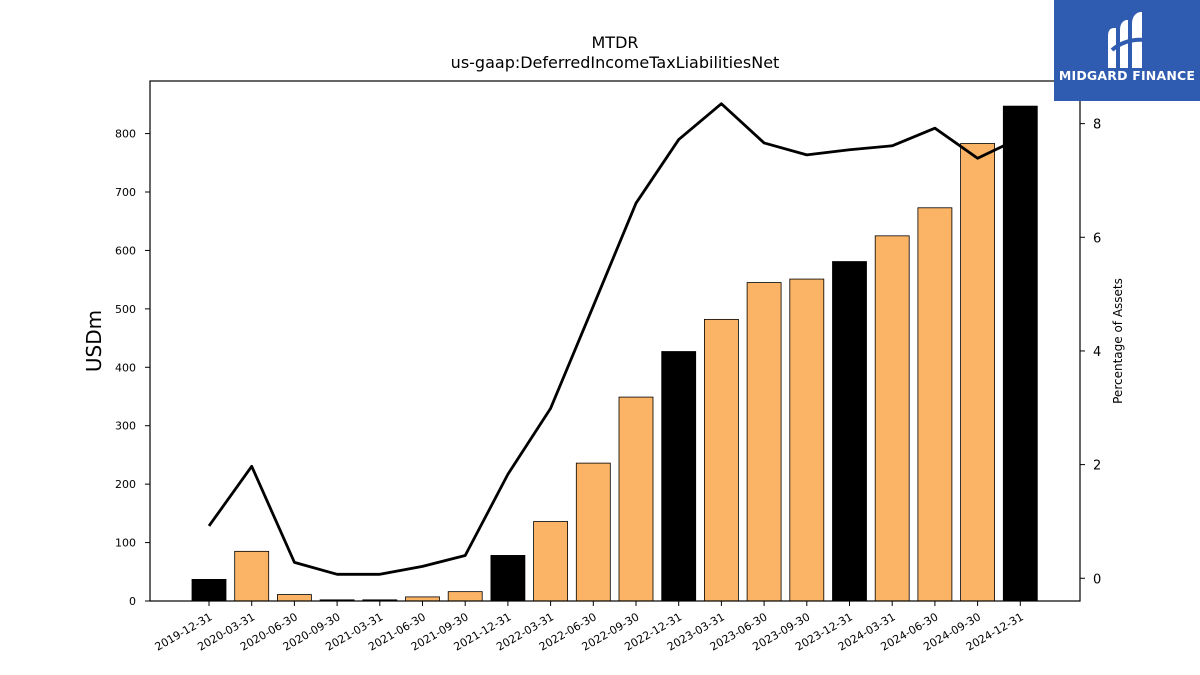 This screenshot has height=675, width=1200. Describe the element at coordinates (125, 426) in the screenshot. I see `y-tick-label: 300` at that location.